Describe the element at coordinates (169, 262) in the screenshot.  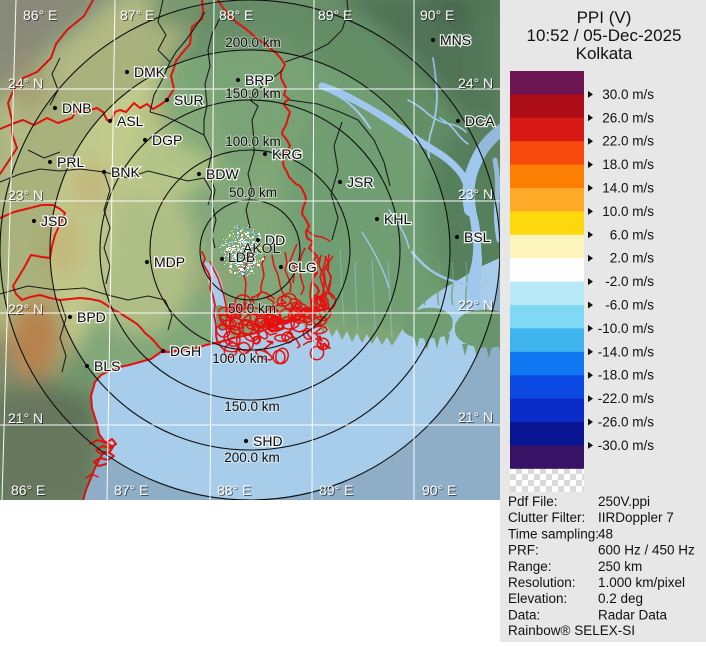
I see `svg-text: MDP` at that location.